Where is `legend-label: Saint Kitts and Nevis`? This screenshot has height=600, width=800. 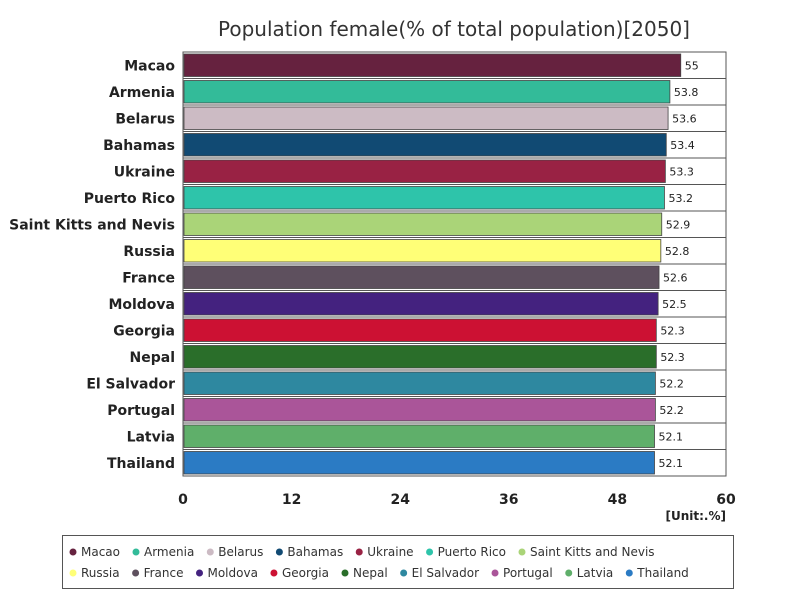
legend-label: Saint Kitts and Nevis is located at coordinates (592, 552).